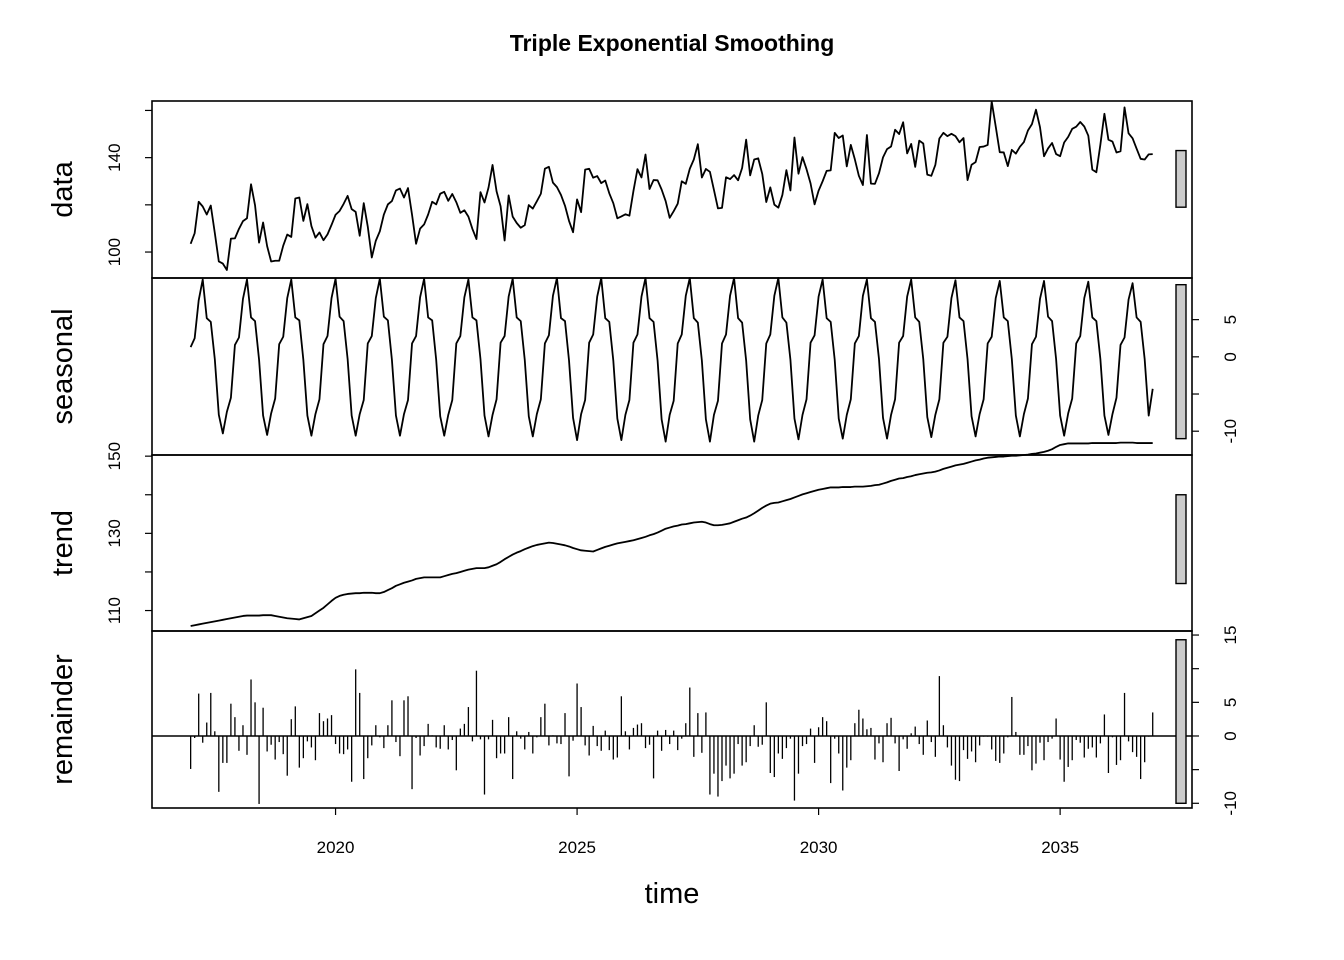 This screenshot has height=960, width=1344. What do you see at coordinates (114, 157) in the screenshot?
I see `data-y-tick-label: 140` at bounding box center [114, 157].